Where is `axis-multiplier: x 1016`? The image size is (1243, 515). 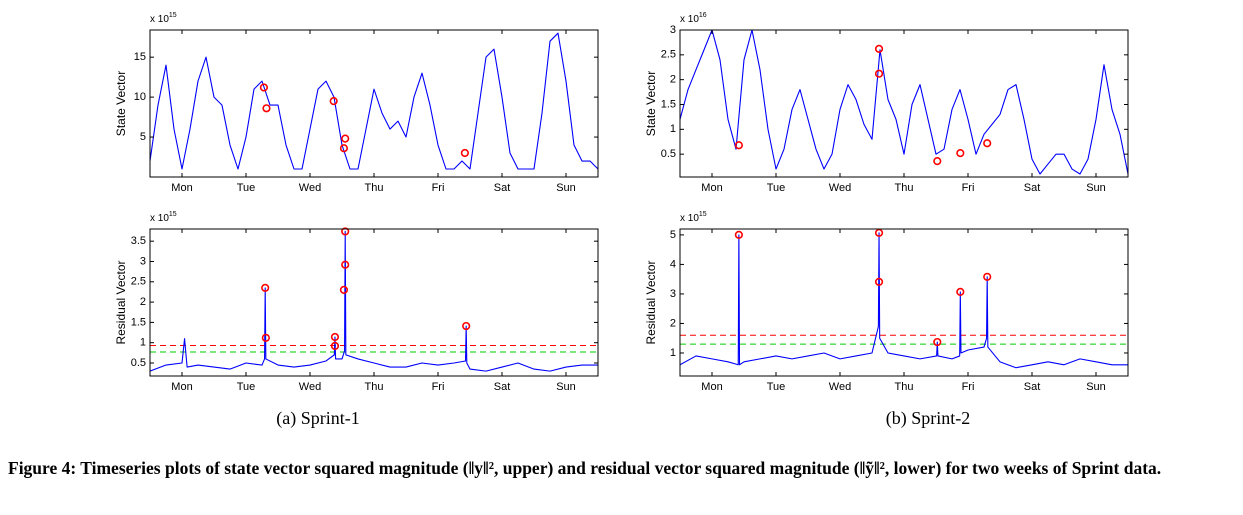
axis-multiplier: x 1016 is located at coordinates (693, 18).